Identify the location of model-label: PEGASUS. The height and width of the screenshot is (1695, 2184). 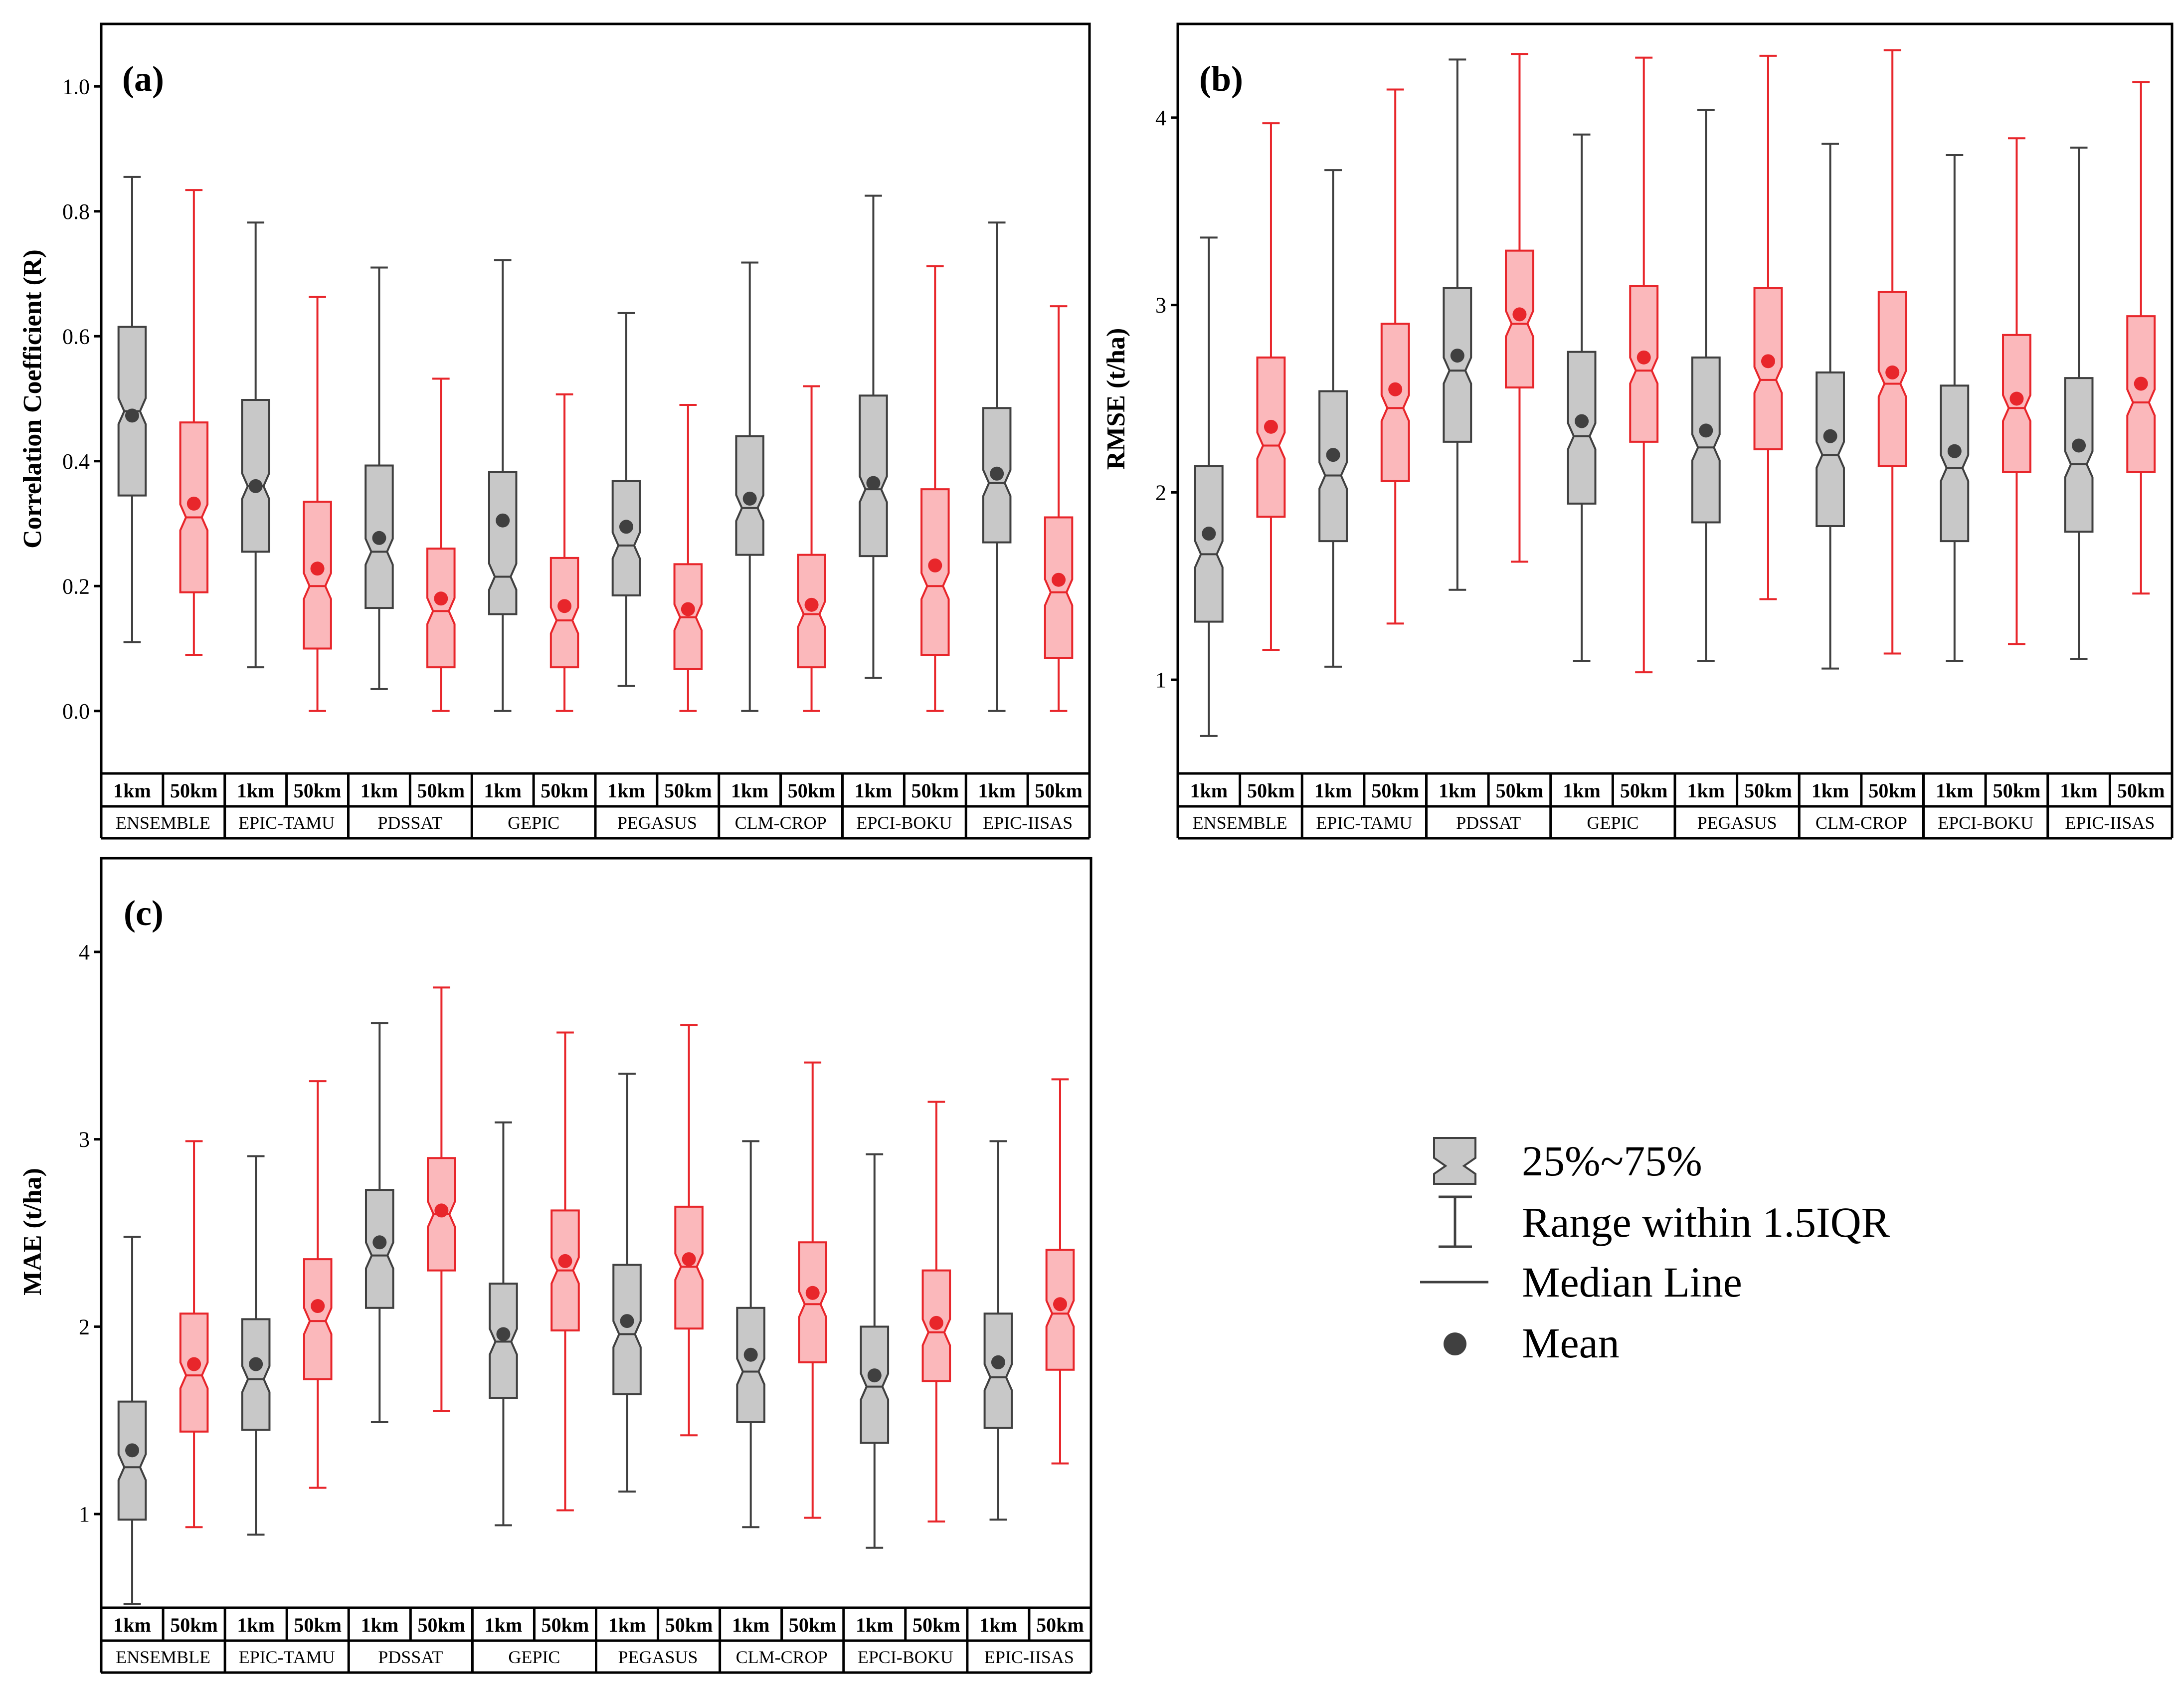
(657, 823).